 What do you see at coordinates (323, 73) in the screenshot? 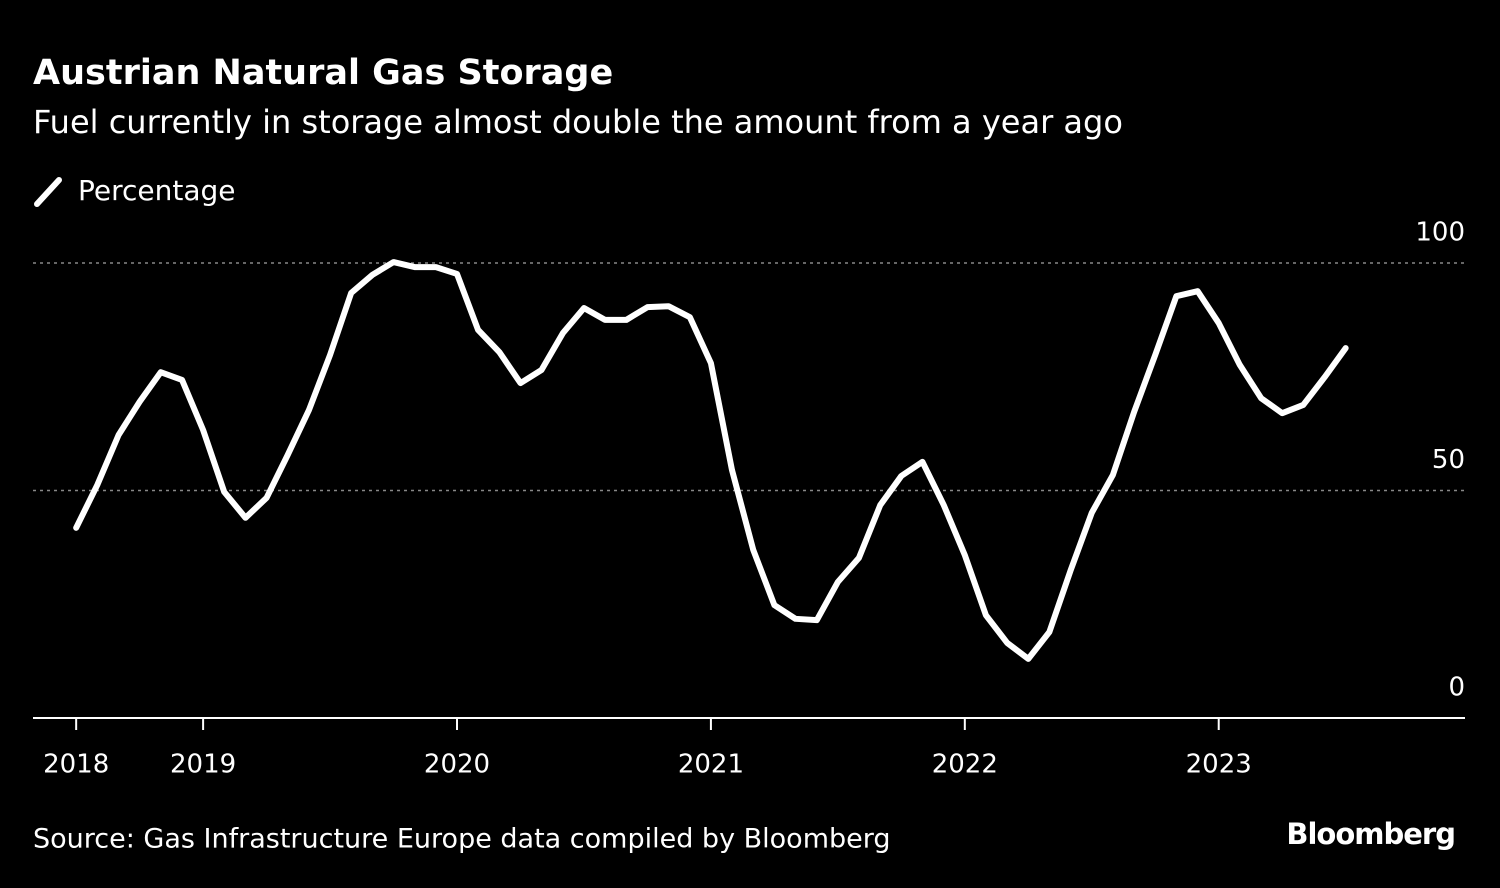
I see `chart-title: Austrian Natural Gas Storage` at bounding box center [323, 73].